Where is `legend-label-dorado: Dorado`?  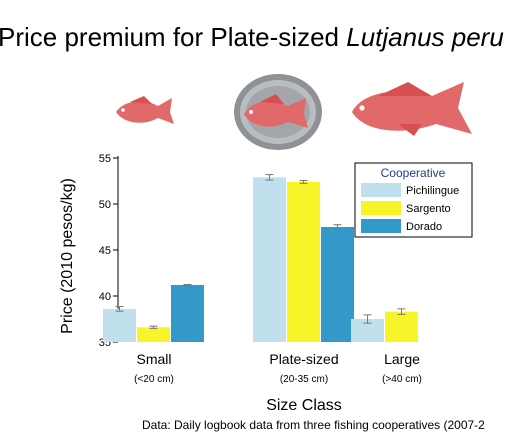 legend-label-dorado: Dorado is located at coordinates (424, 227).